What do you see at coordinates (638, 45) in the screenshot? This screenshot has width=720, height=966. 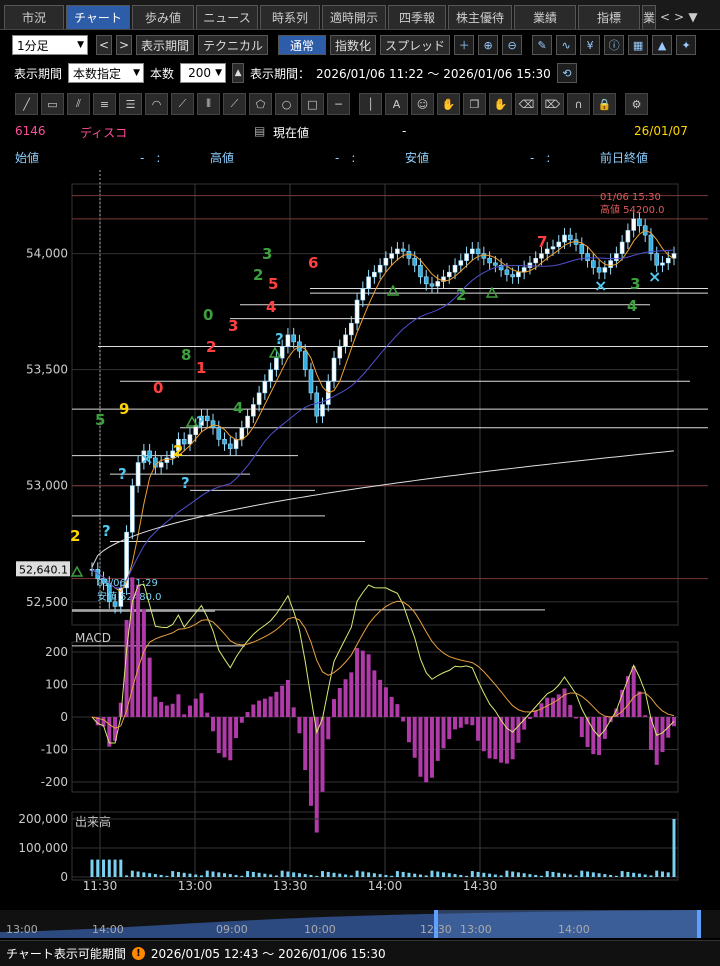 I see `my-chart-icon: ▦` at bounding box center [638, 45].